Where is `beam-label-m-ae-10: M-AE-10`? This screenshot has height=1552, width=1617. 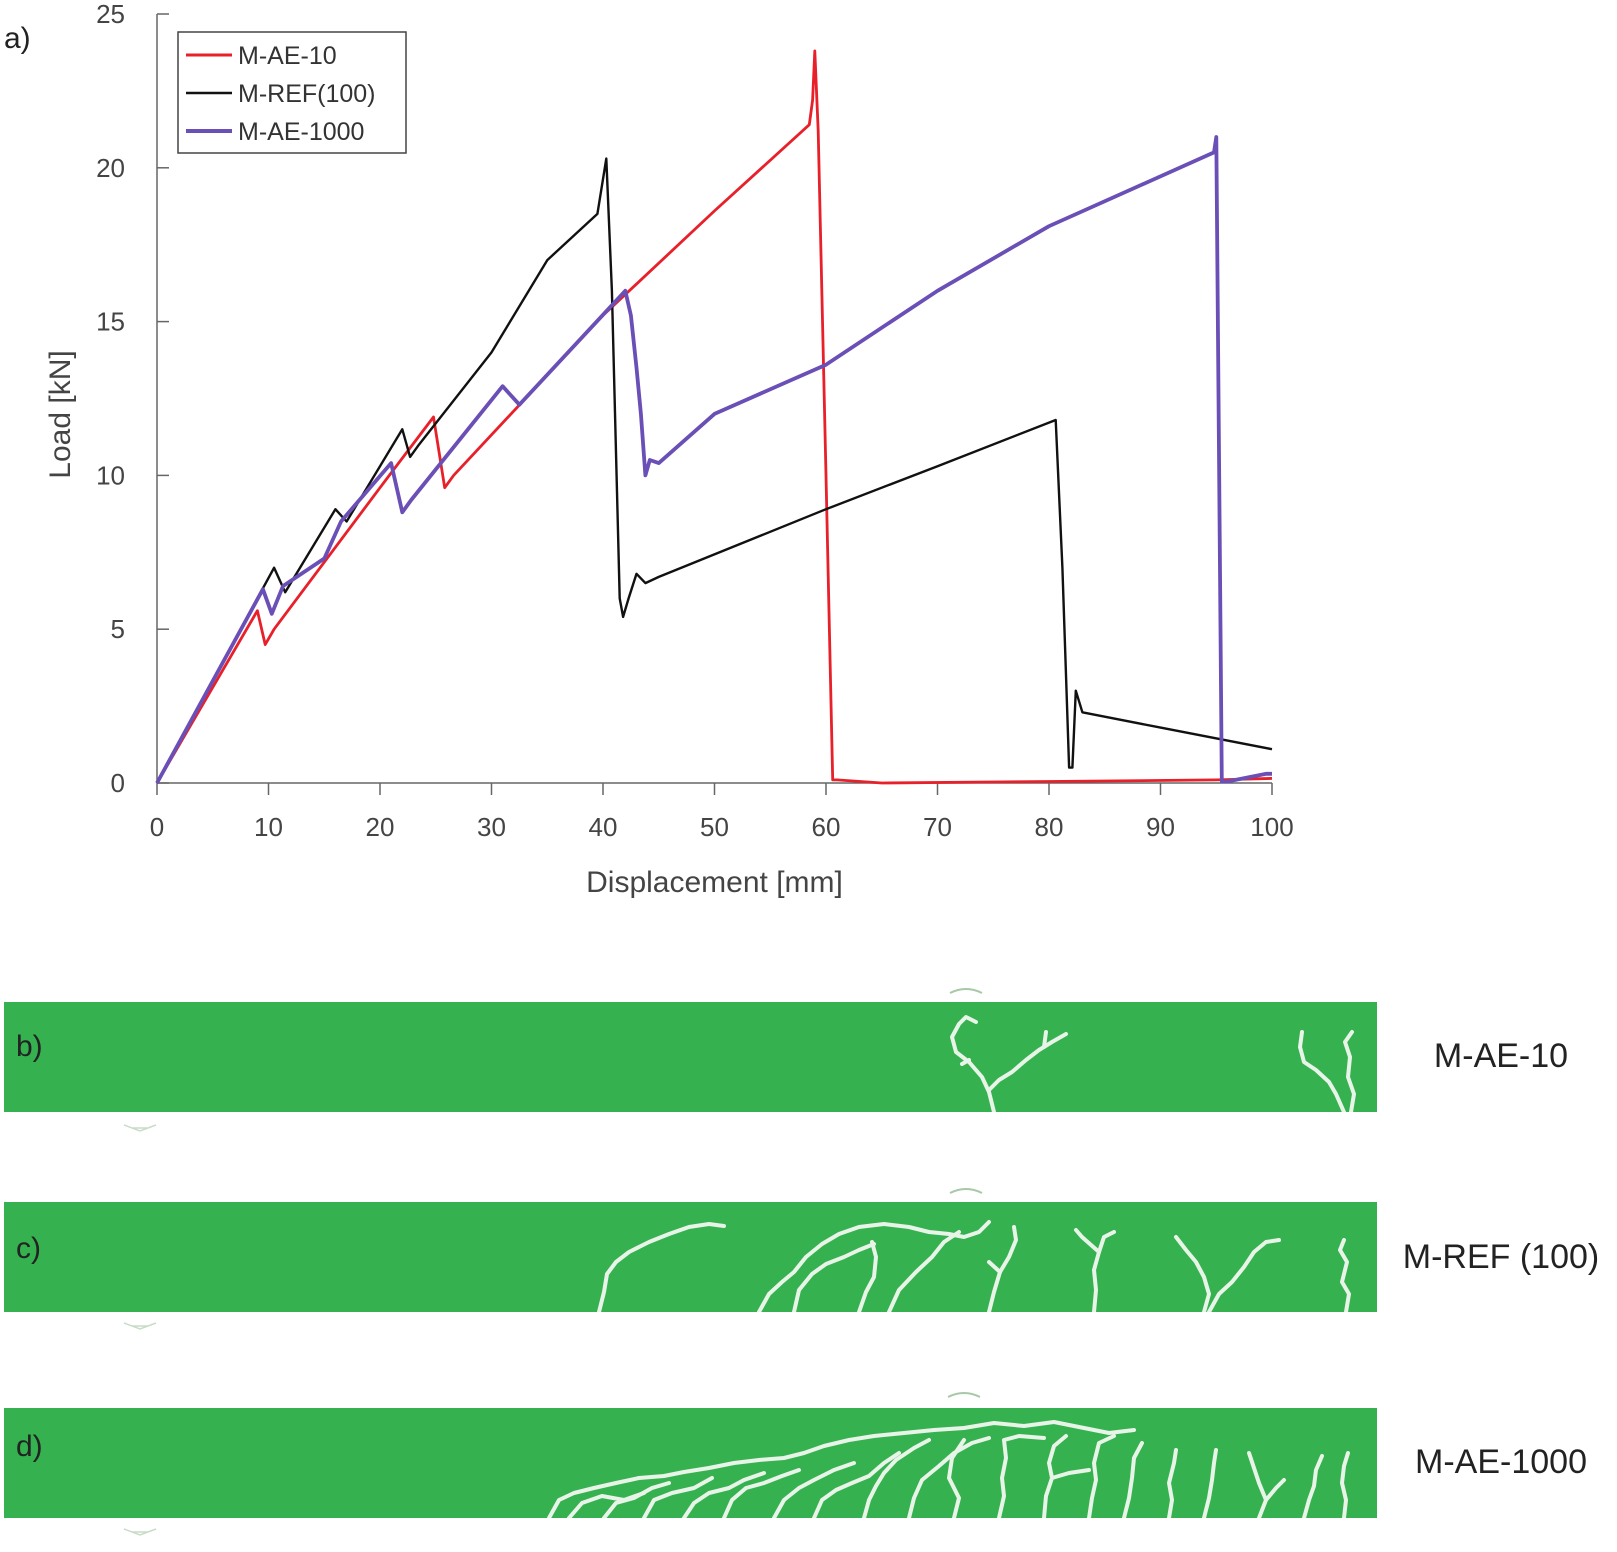
beam-label-m-ae-10: M-AE-10 is located at coordinates (1501, 1056).